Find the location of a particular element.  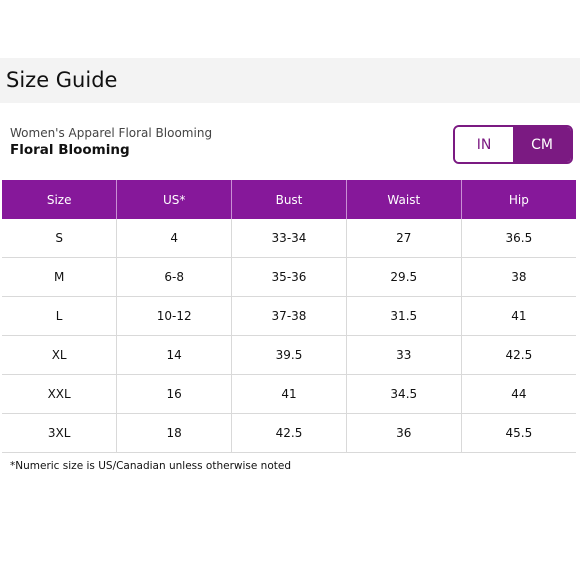

cell-waist: 36 is located at coordinates (404, 433).